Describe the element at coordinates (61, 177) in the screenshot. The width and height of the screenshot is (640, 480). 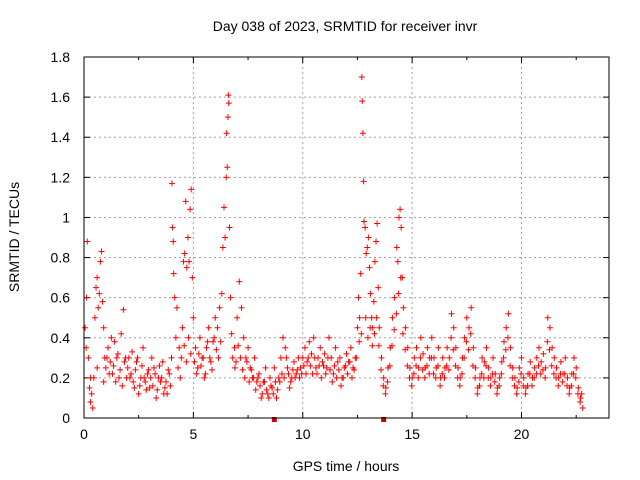
I see `y-tick-label: 1.2` at that location.